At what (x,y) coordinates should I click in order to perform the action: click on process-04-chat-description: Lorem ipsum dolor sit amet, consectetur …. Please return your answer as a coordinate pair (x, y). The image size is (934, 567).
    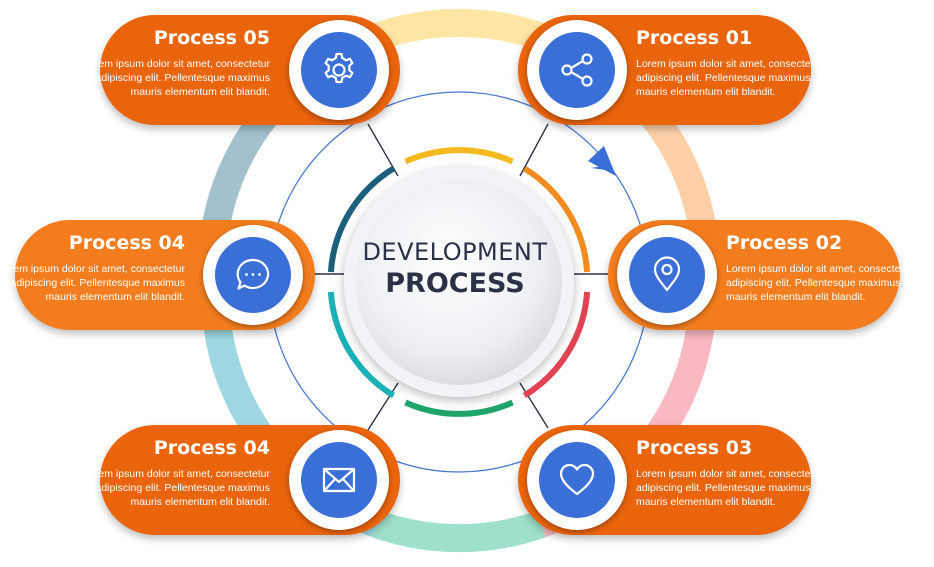
    Looking at the image, I should click on (92, 283).